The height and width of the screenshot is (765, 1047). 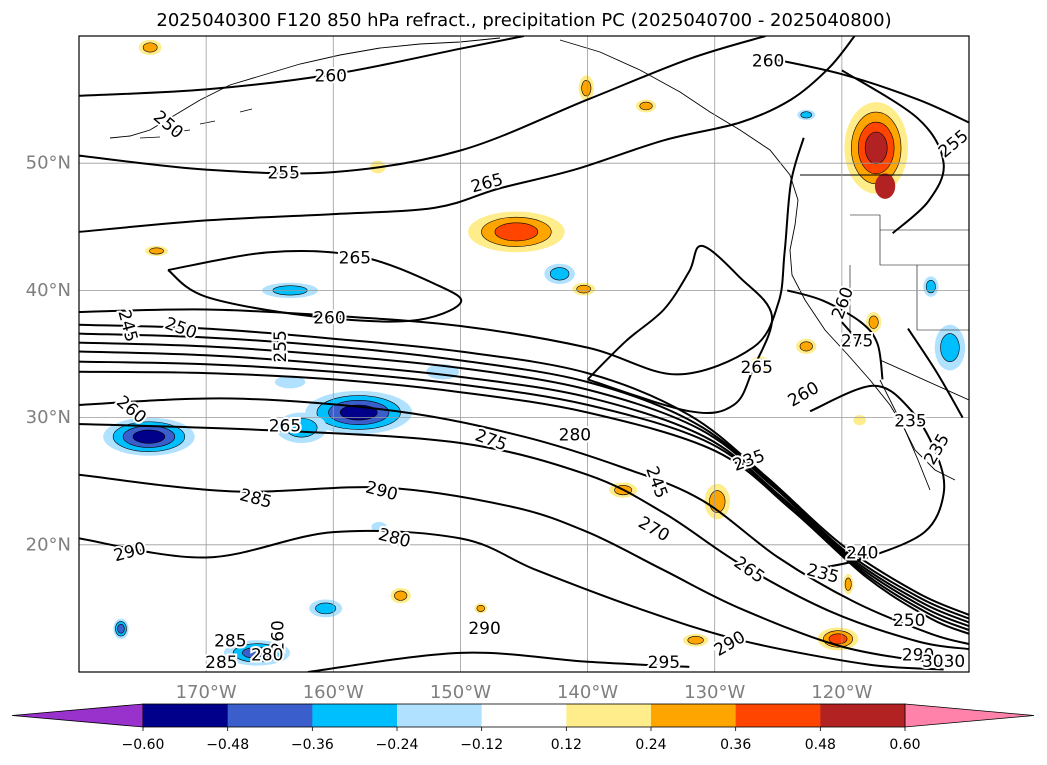 I want to click on contour-label-1: 260, so click(x=768, y=61).